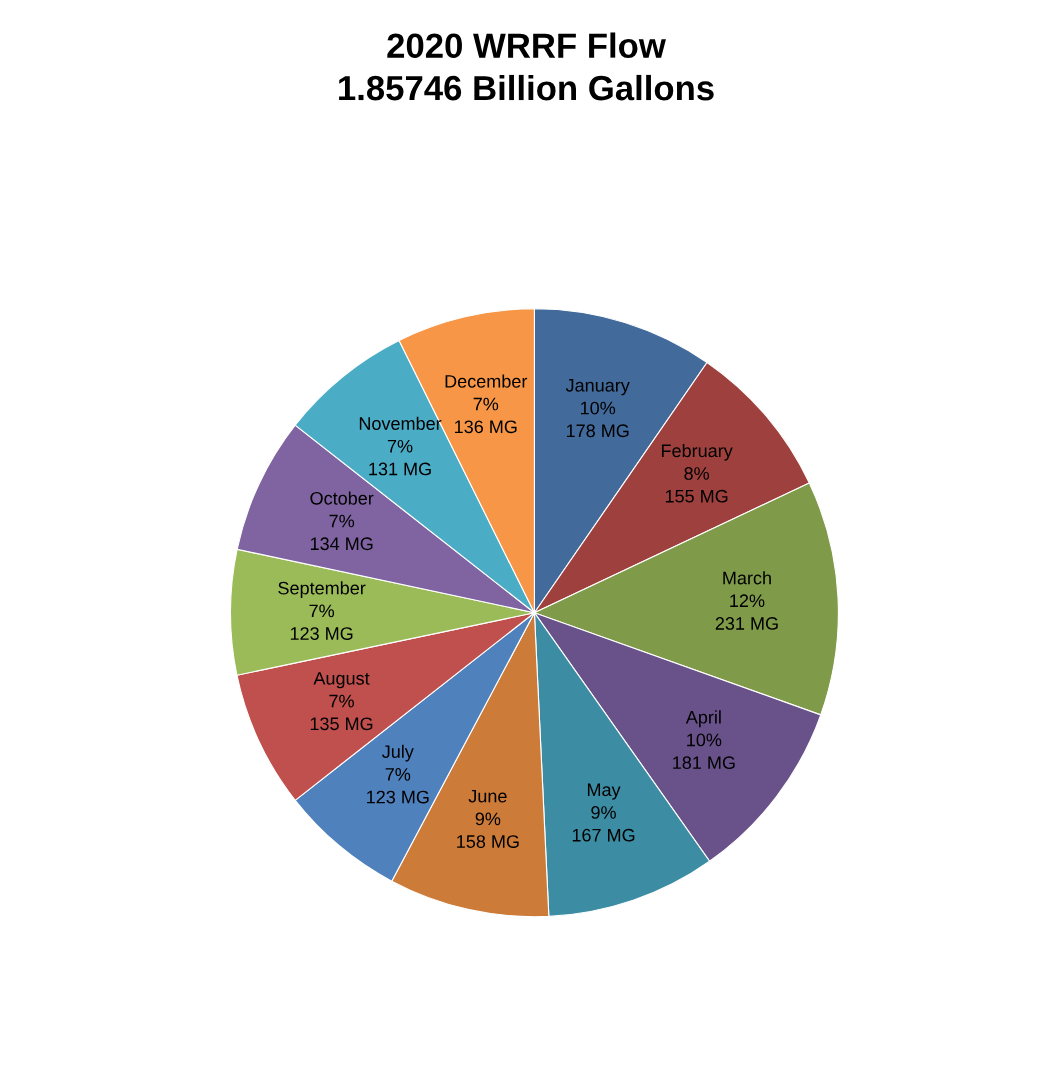  What do you see at coordinates (487, 796) in the screenshot?
I see `slice-label: June` at bounding box center [487, 796].